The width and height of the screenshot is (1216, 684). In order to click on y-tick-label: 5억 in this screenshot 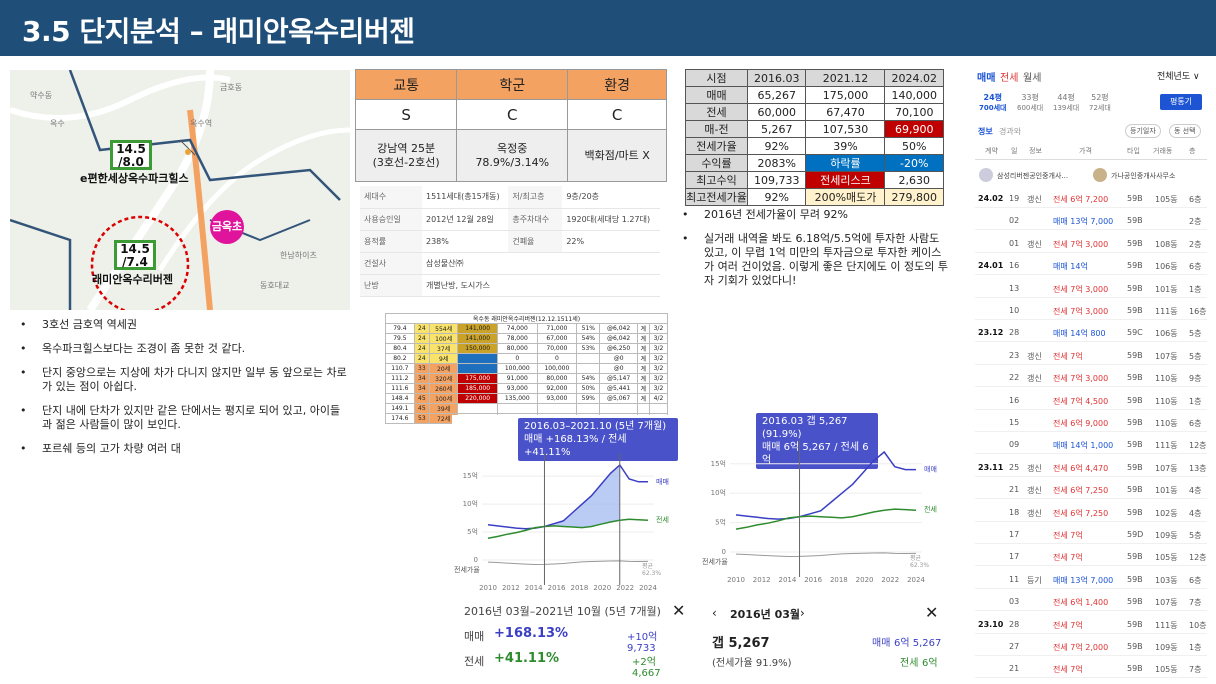, I will do `click(720, 523)`.